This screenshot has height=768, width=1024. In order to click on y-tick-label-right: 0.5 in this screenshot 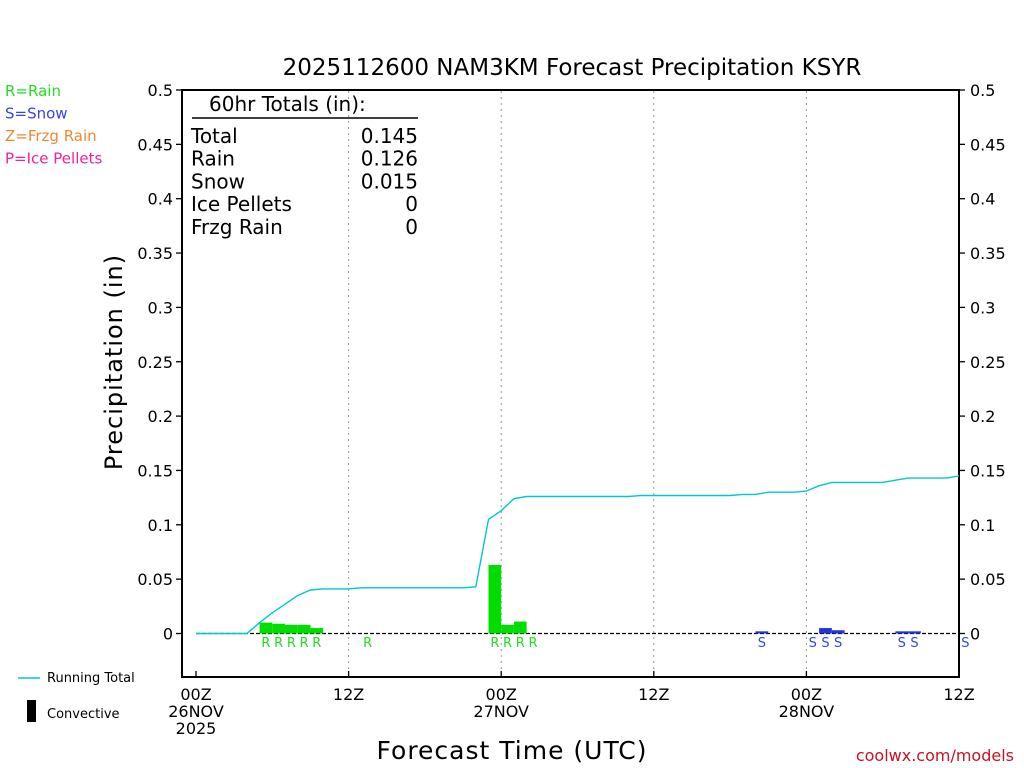, I will do `click(982, 90)`.